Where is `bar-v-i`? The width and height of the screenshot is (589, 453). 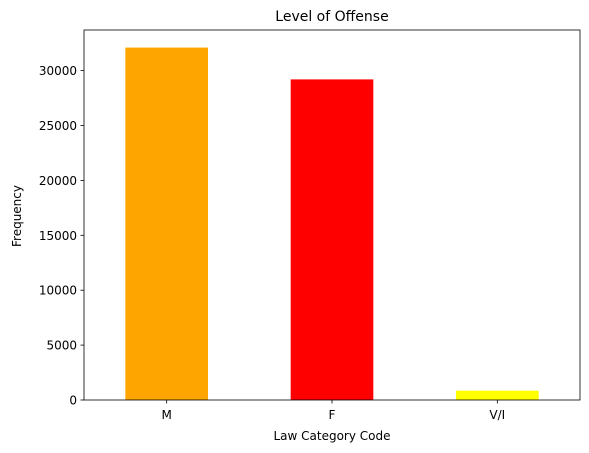
bar-v-i is located at coordinates (497, 395).